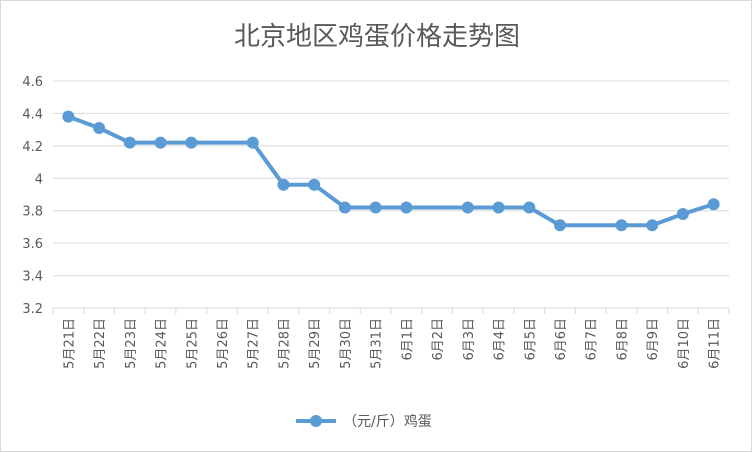 The width and height of the screenshot is (752, 453). I want to click on x-tick-label: 5月23日, so click(131, 343).